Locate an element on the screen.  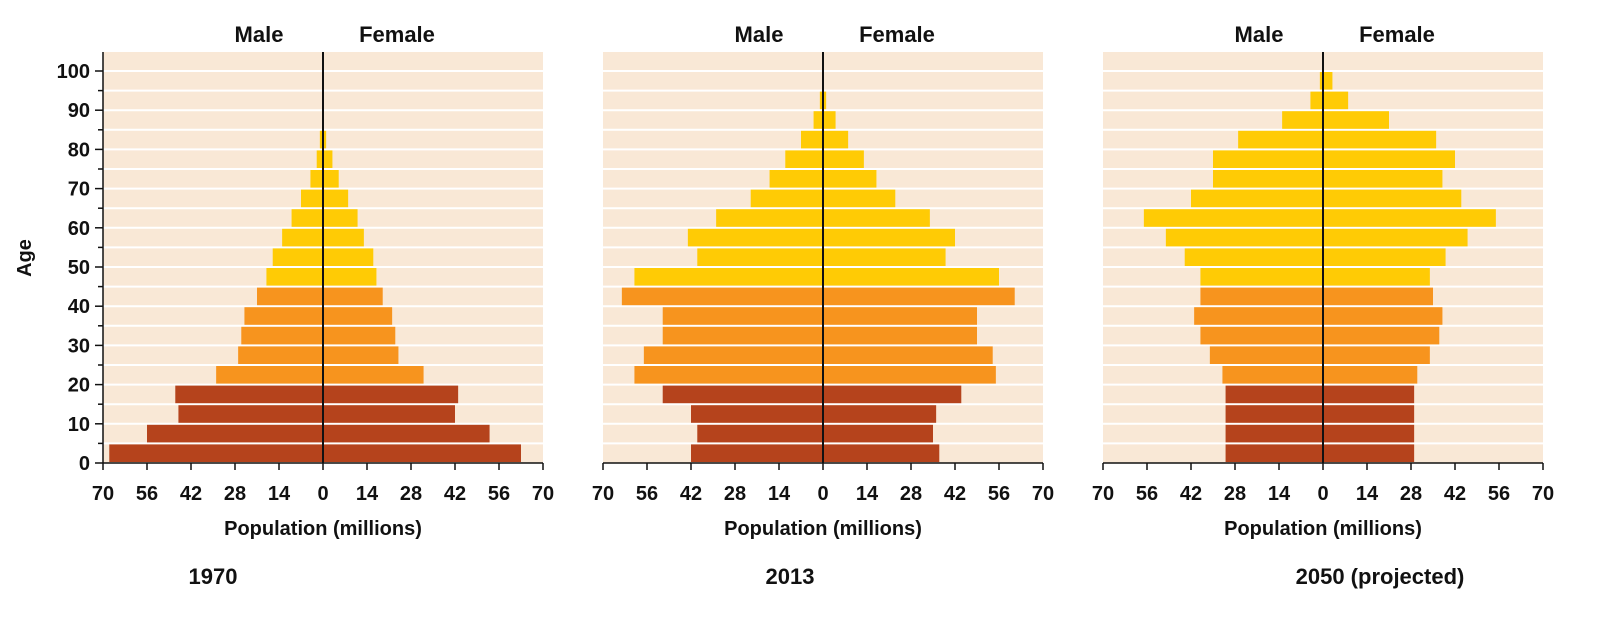
y-tick-label: 20 is located at coordinates (79, 386).